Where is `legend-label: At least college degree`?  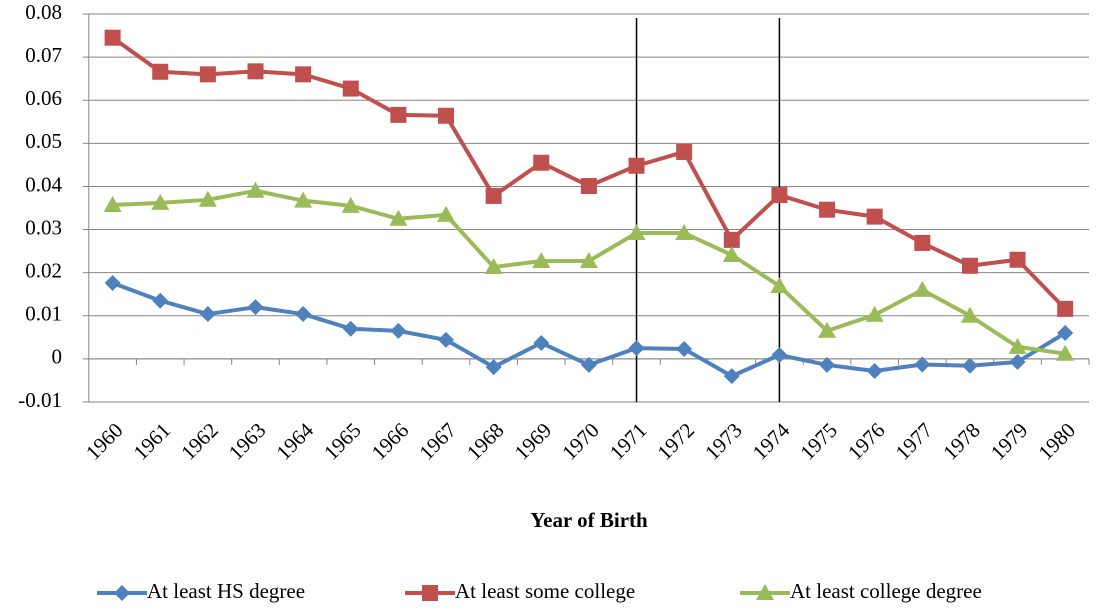
legend-label: At least college degree is located at coordinates (886, 591).